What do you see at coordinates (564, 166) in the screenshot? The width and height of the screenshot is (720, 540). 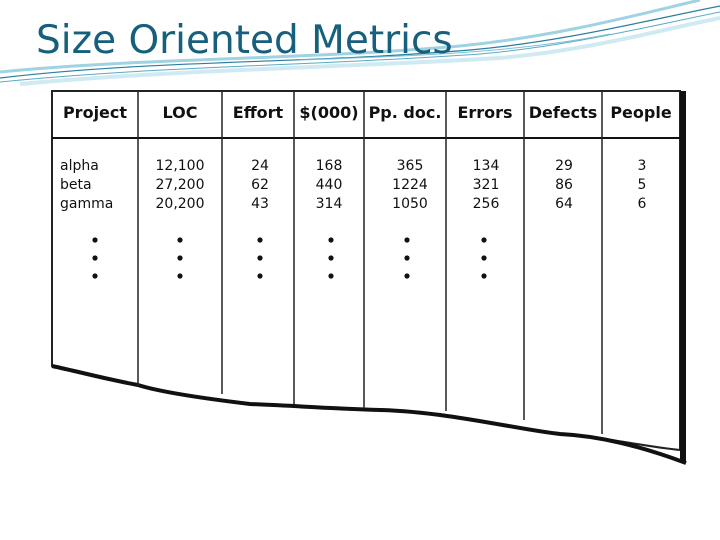 I see `cell-defects: 29` at bounding box center [564, 166].